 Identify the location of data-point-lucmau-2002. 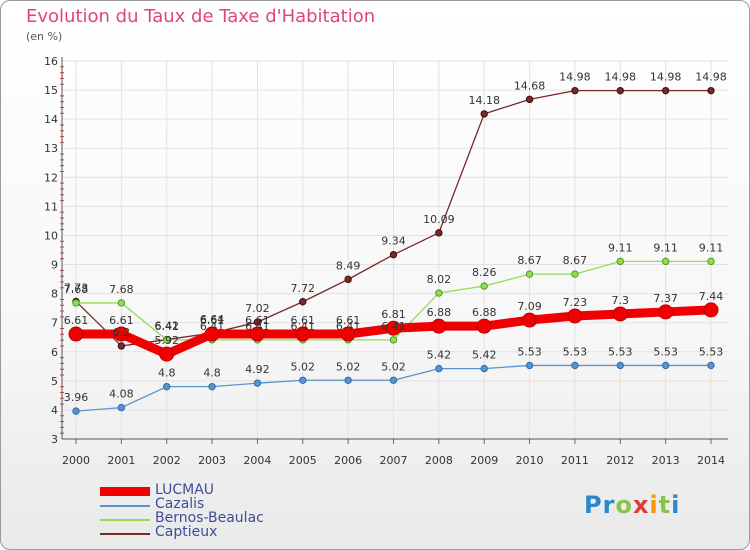
(167, 354).